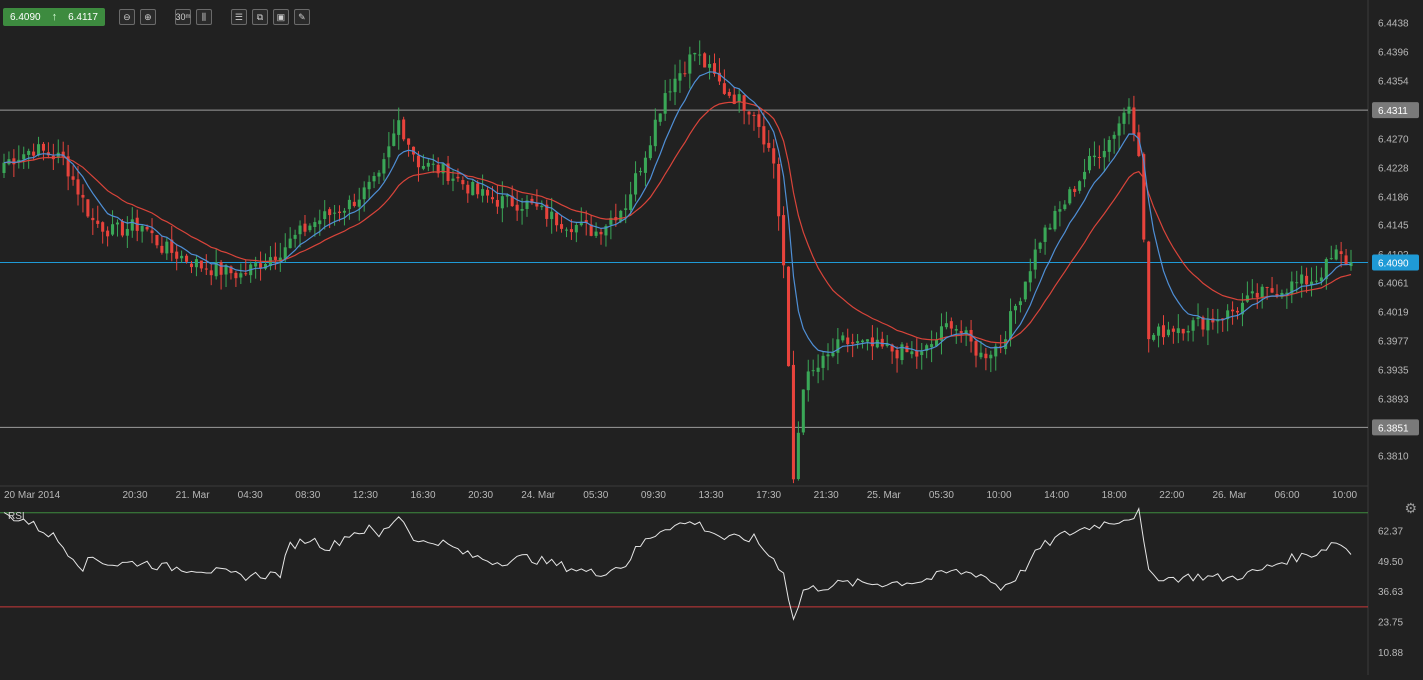 Image resolution: width=1423 pixels, height=680 pixels. I want to click on time-tick-label: 25. Mar, so click(884, 495).